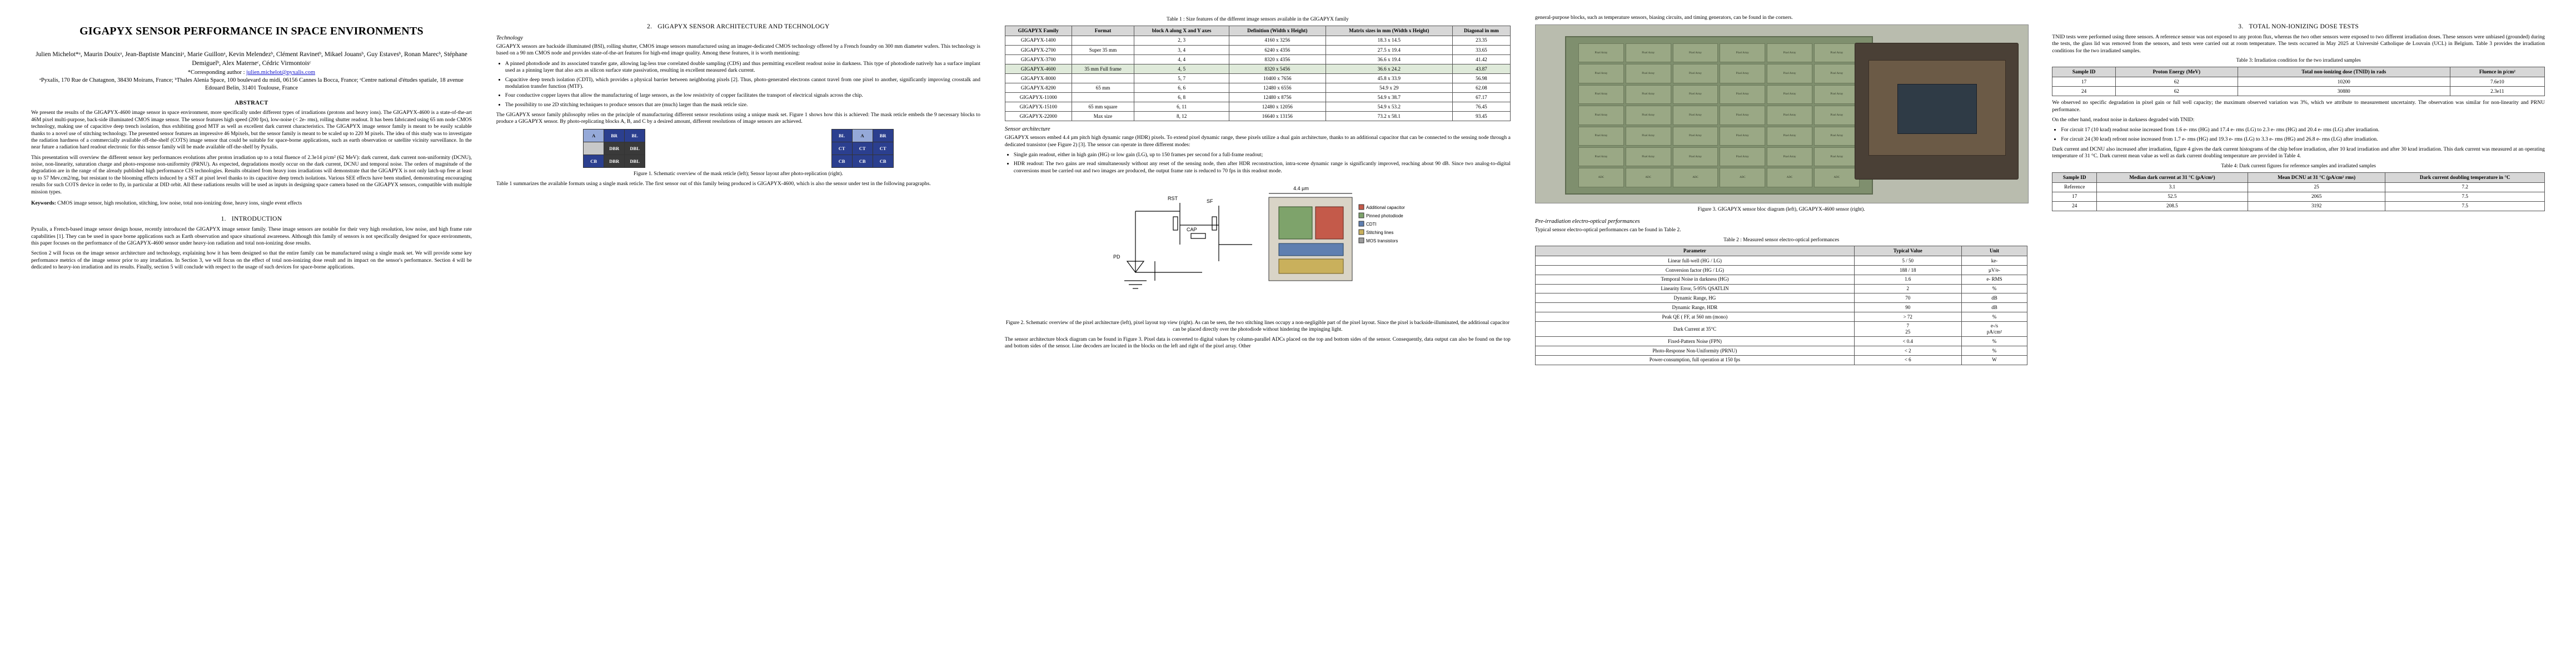 The image size is (2576, 667). What do you see at coordinates (1481, 97) in the screenshot?
I see `cell-diagonal: 67.17` at bounding box center [1481, 97].